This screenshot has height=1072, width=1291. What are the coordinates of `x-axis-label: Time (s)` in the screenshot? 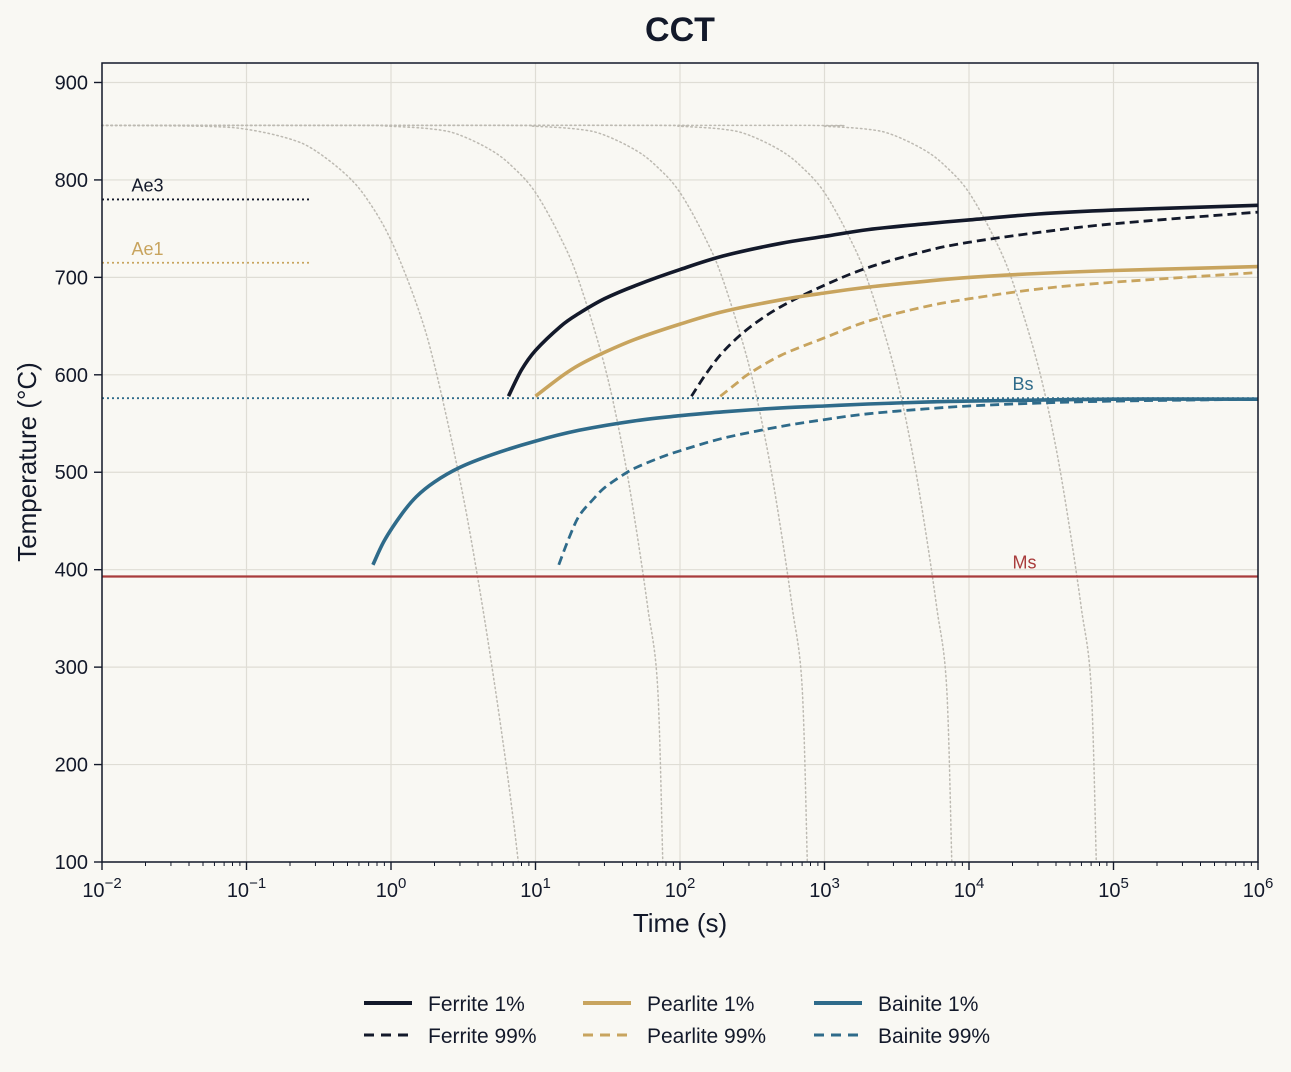 It's located at (680, 923).